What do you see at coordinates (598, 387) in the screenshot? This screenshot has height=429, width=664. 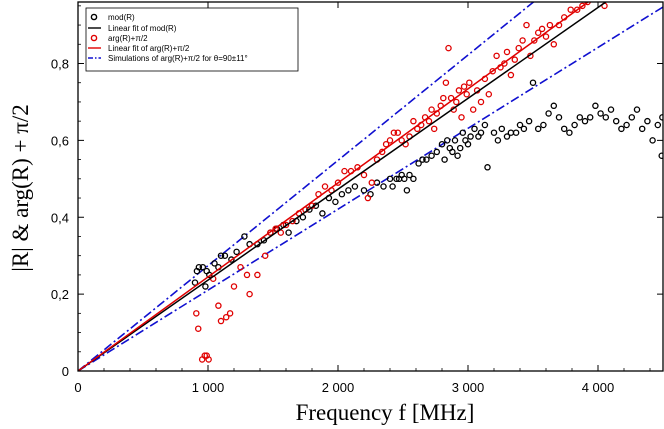 I see `x-tick-label: 4 000` at bounding box center [598, 387].